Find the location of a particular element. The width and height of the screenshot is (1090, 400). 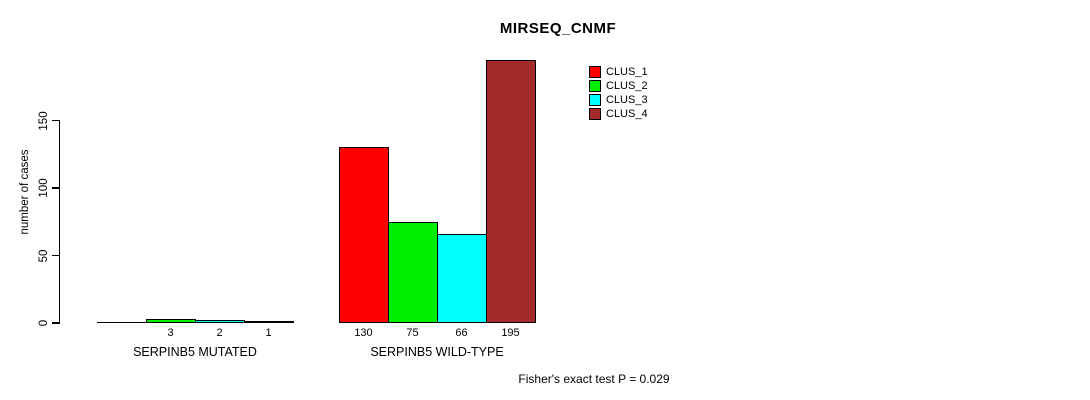

bar-clus_2-group2 is located at coordinates (413, 272).